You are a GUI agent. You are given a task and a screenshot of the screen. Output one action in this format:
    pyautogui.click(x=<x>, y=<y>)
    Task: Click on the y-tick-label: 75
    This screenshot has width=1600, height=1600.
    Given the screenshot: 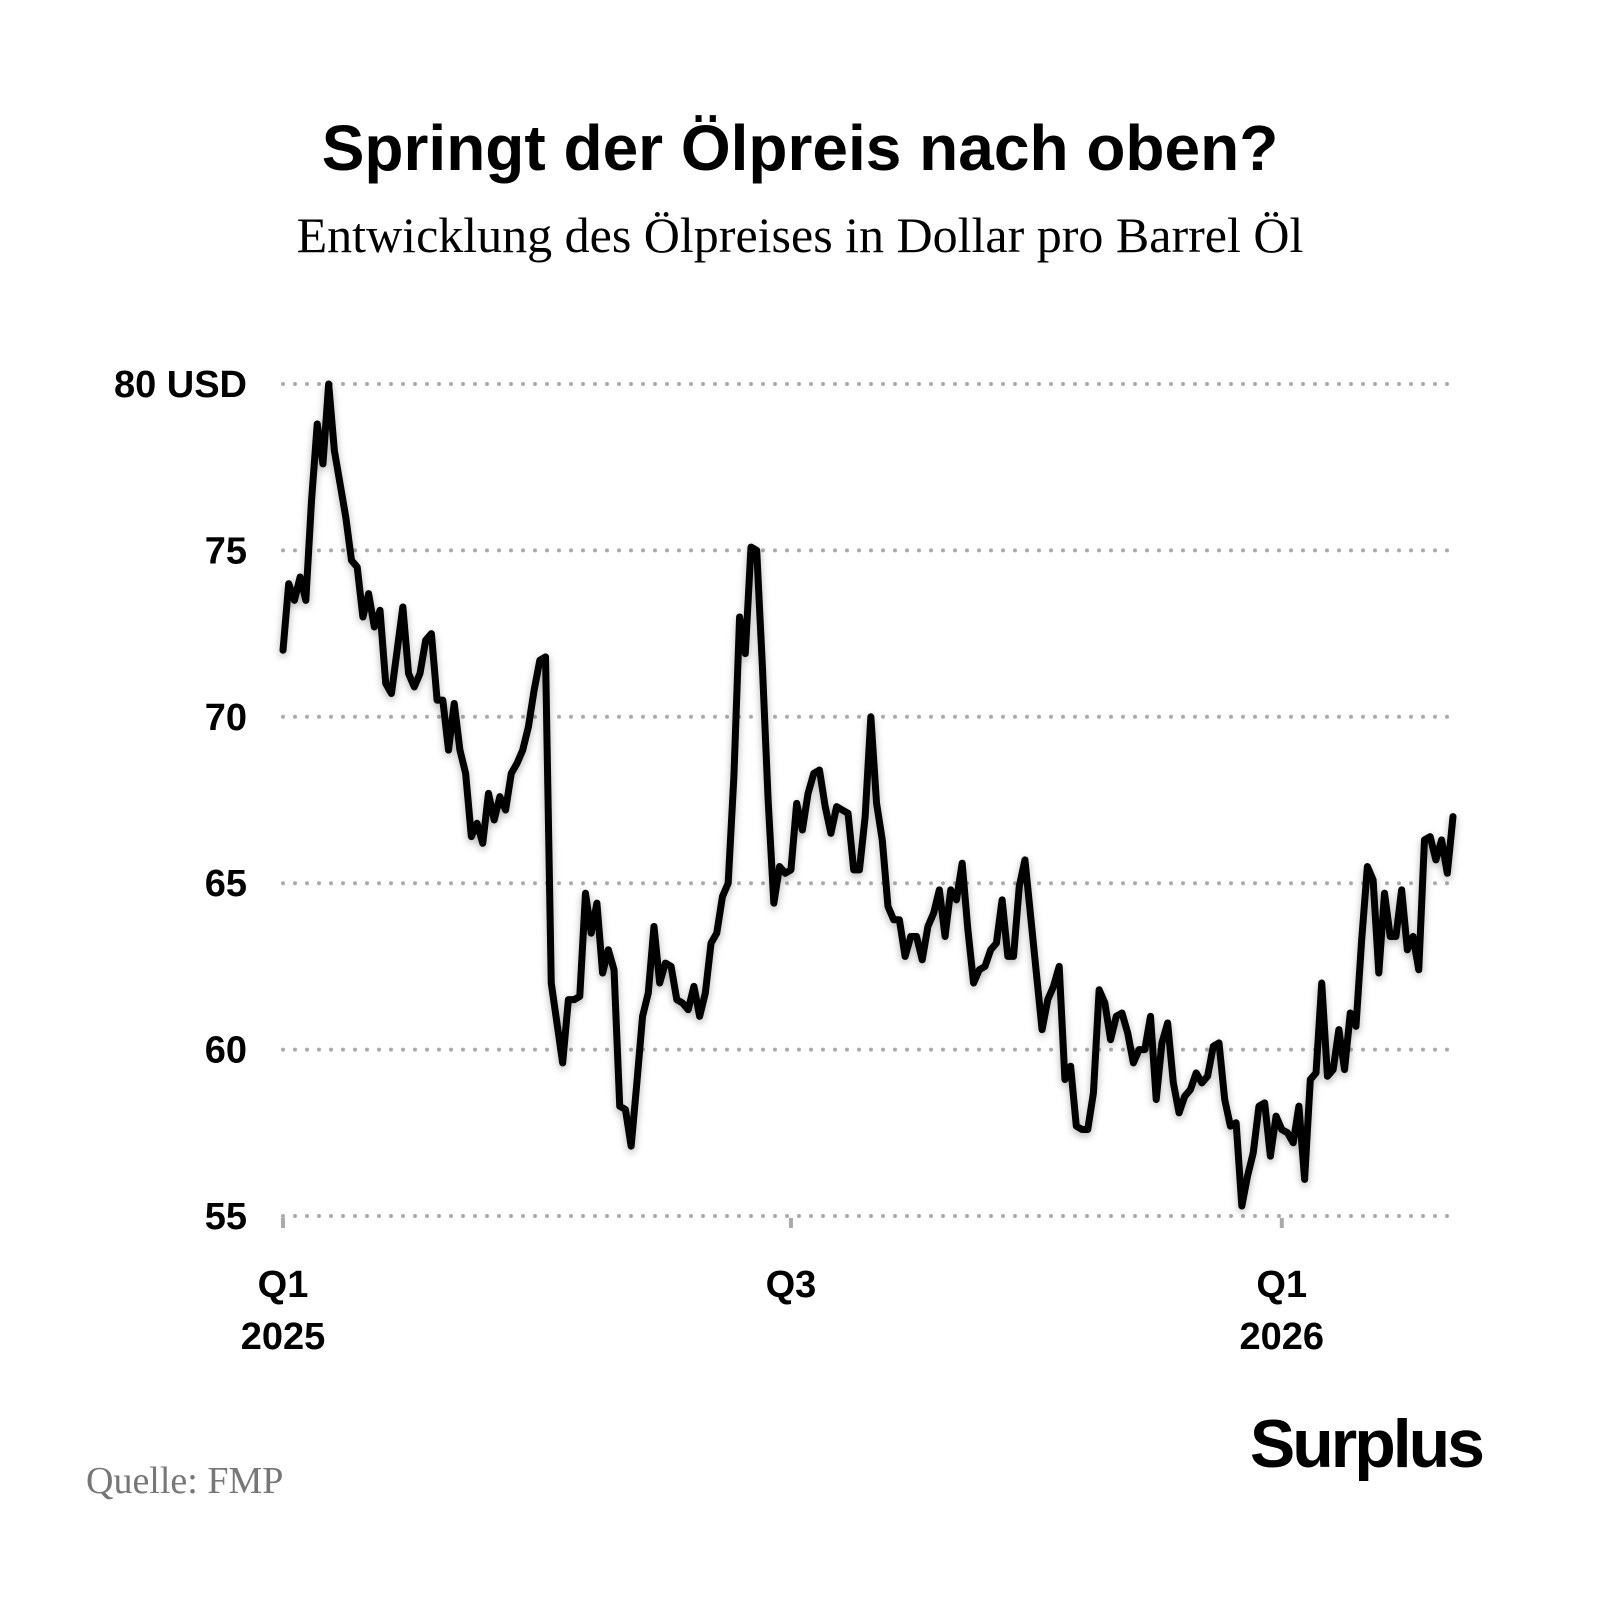 What is the action you would take?
    pyautogui.click(x=226, y=551)
    